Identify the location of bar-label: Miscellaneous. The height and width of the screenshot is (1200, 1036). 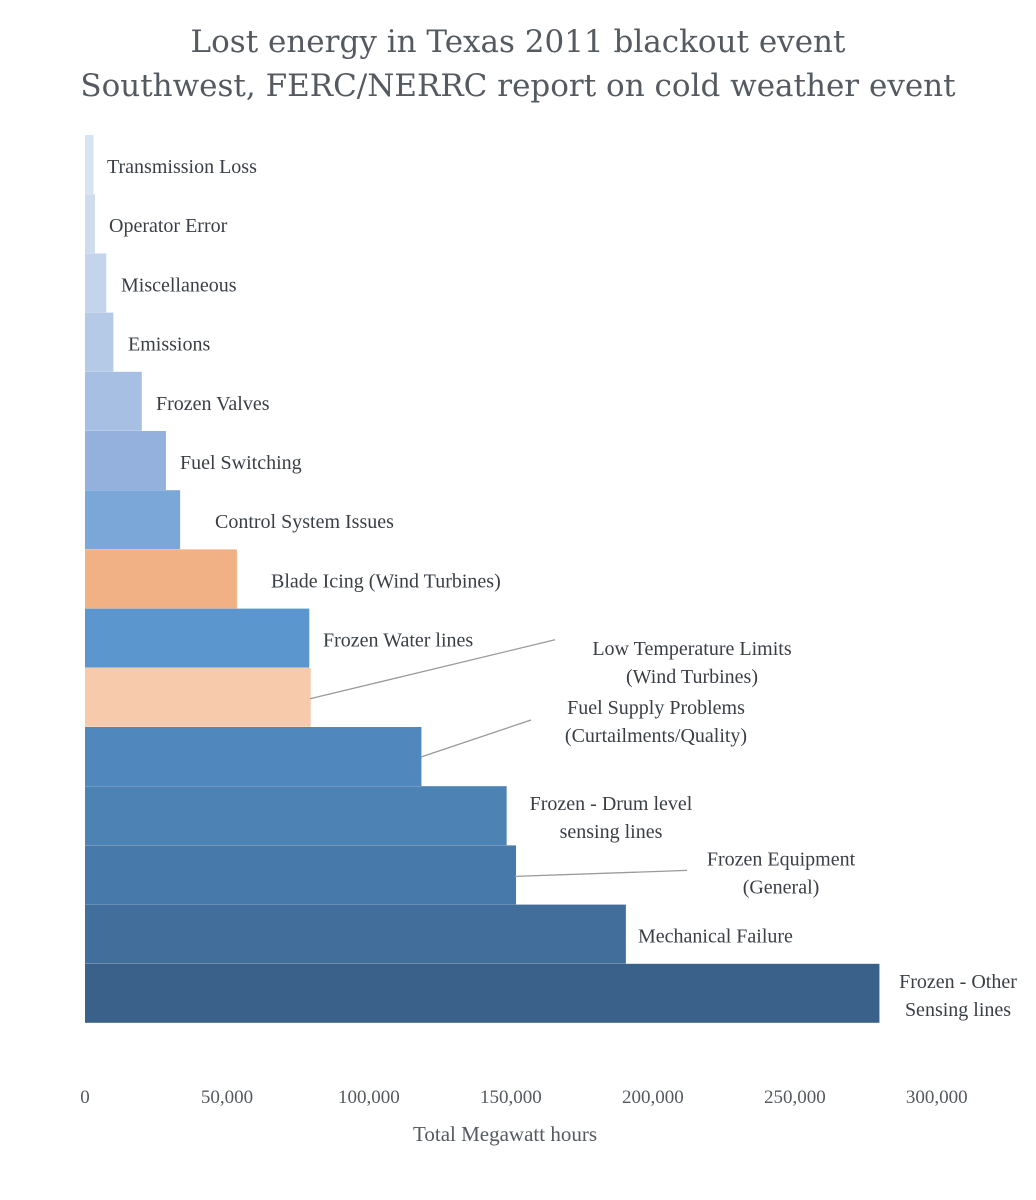
(179, 285).